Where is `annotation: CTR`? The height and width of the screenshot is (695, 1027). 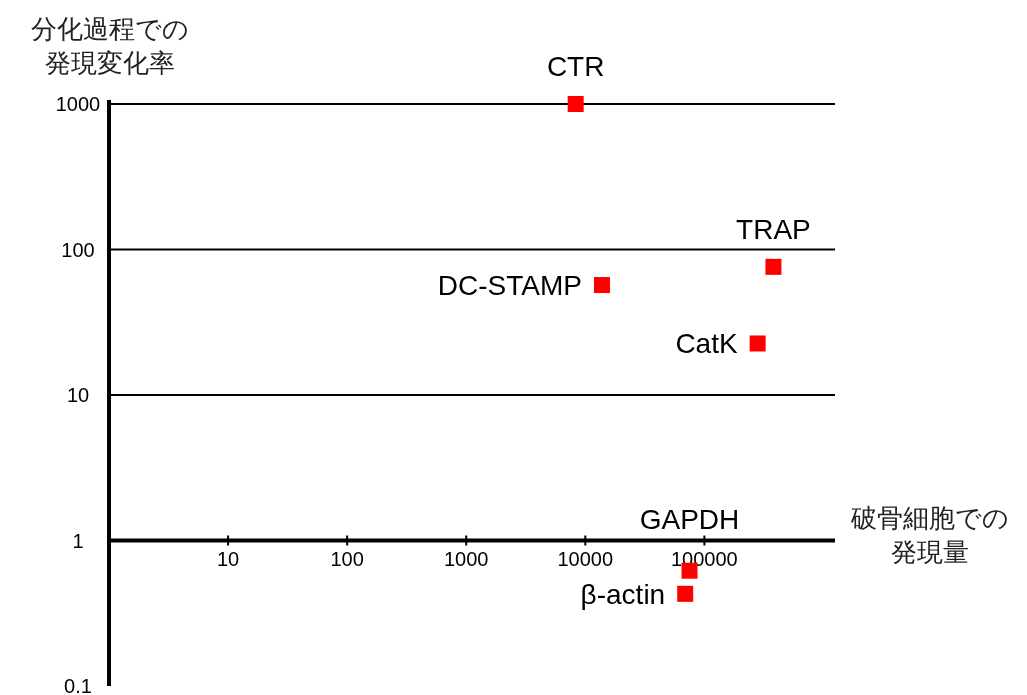 annotation: CTR is located at coordinates (575, 66).